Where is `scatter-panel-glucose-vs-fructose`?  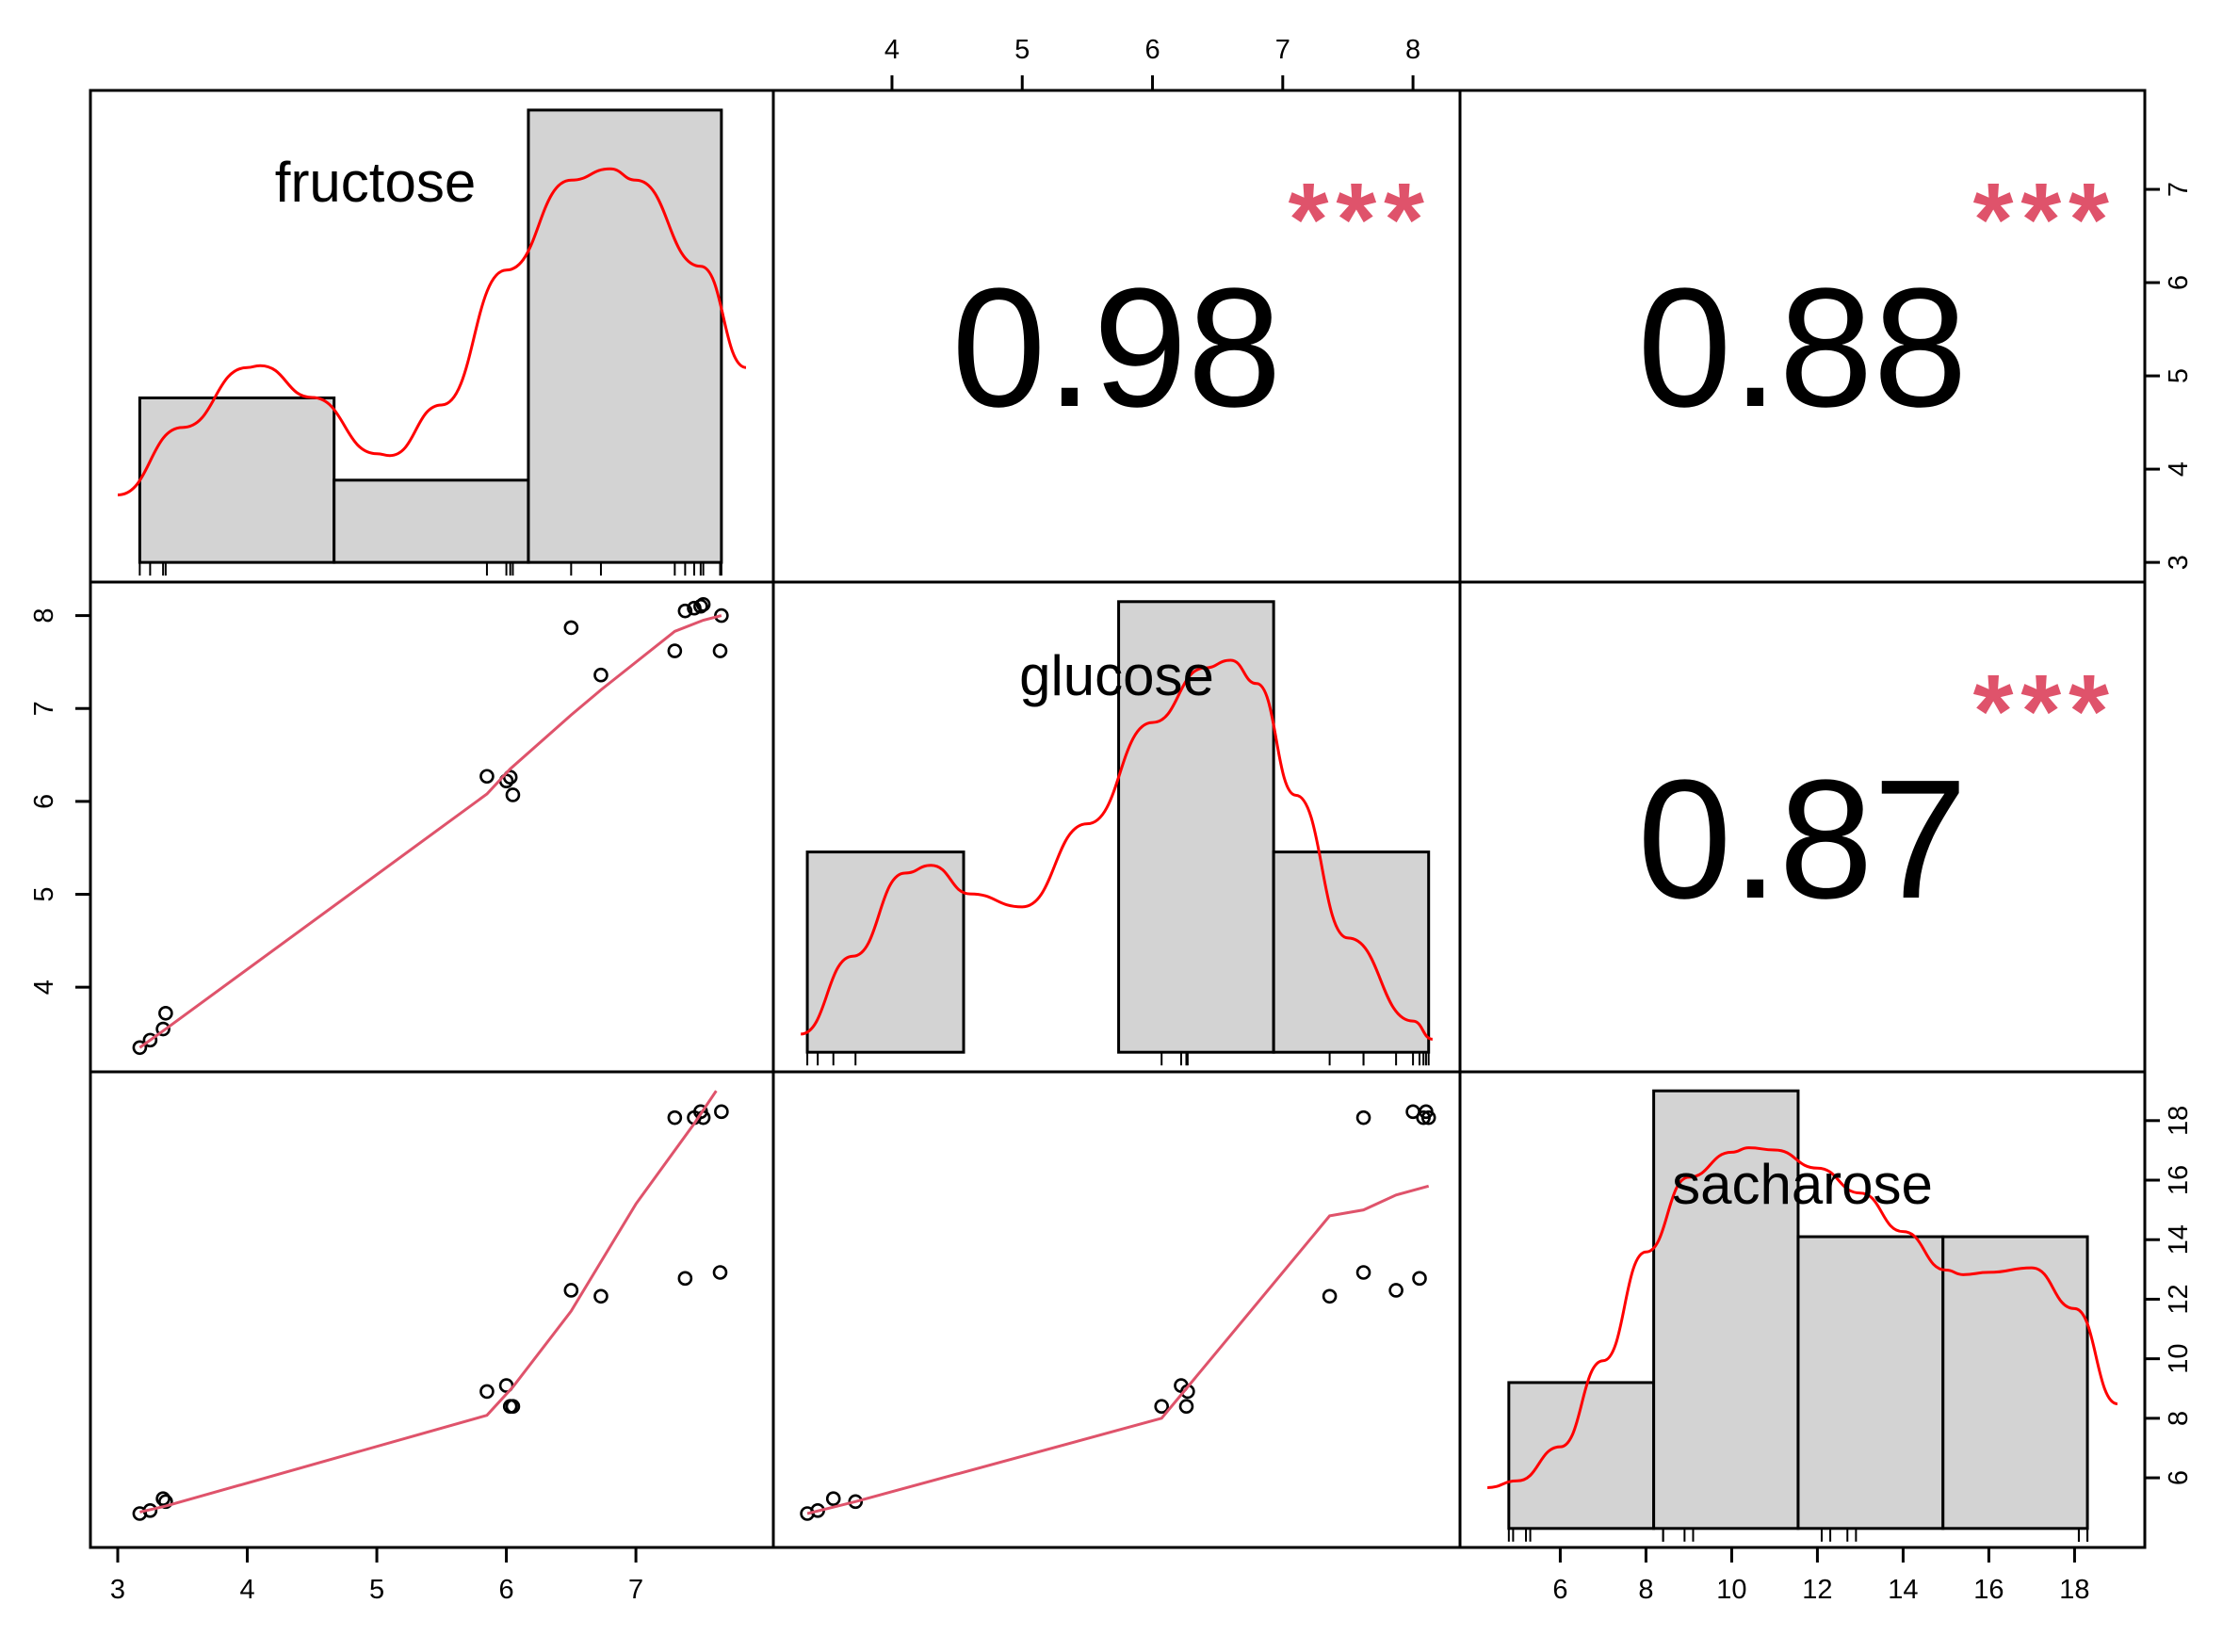
scatter-panel-glucose-vs-fructose is located at coordinates (430, 826).